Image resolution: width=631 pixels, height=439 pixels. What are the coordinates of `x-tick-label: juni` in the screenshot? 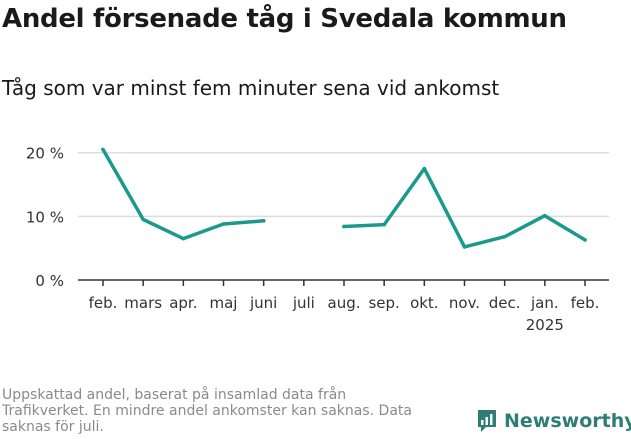 It's located at (263, 303).